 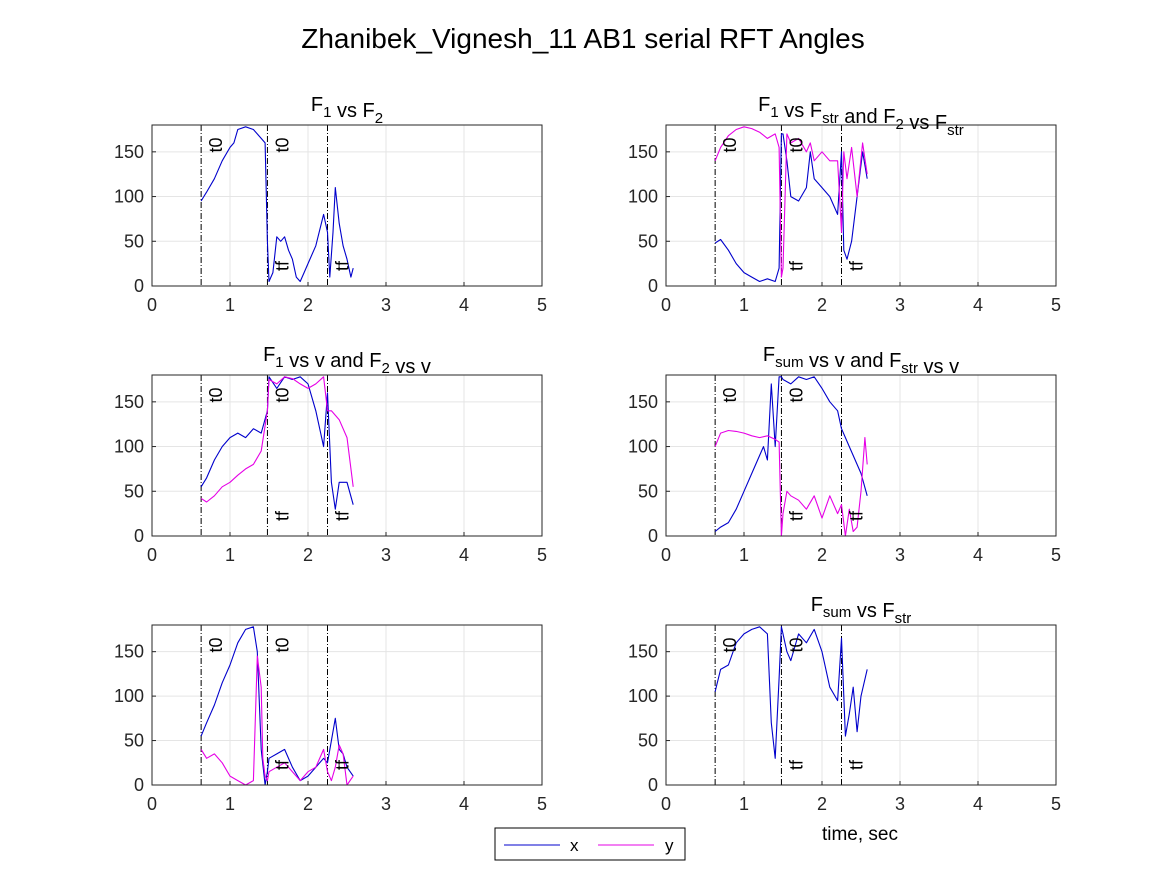 I want to click on legend: x y, so click(x=590, y=844).